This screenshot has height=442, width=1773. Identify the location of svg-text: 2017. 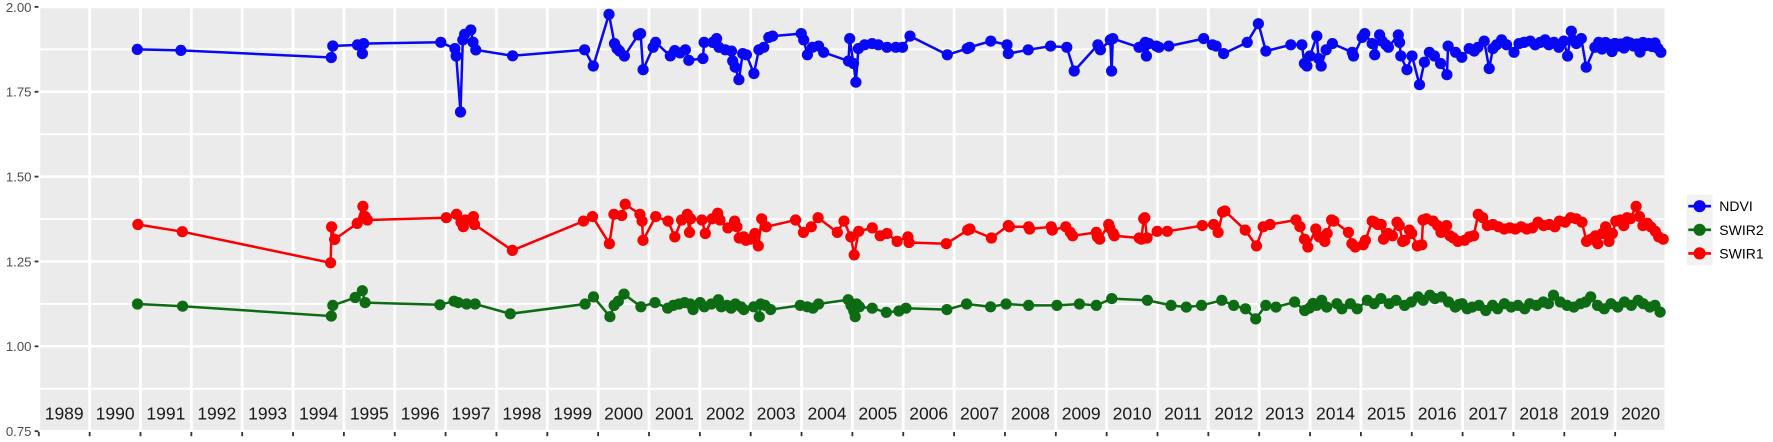
(1488, 414).